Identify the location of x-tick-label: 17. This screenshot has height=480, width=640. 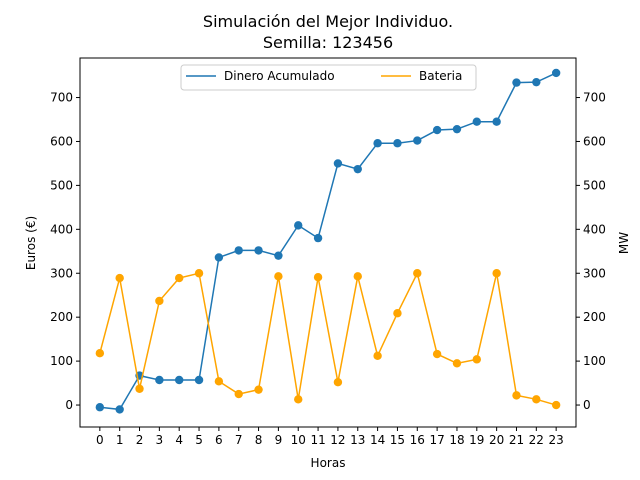
(436, 440).